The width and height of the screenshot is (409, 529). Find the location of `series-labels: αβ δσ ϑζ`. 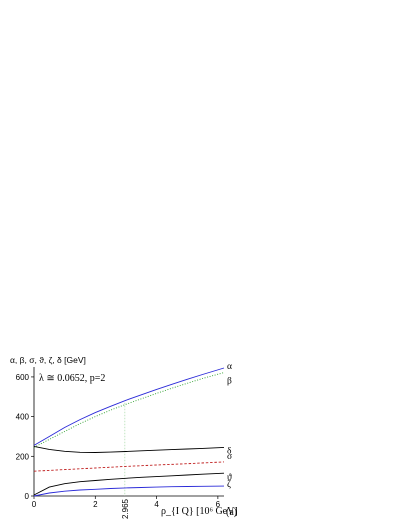

series-labels: αβ δσ ϑζ is located at coordinates (229, 426).